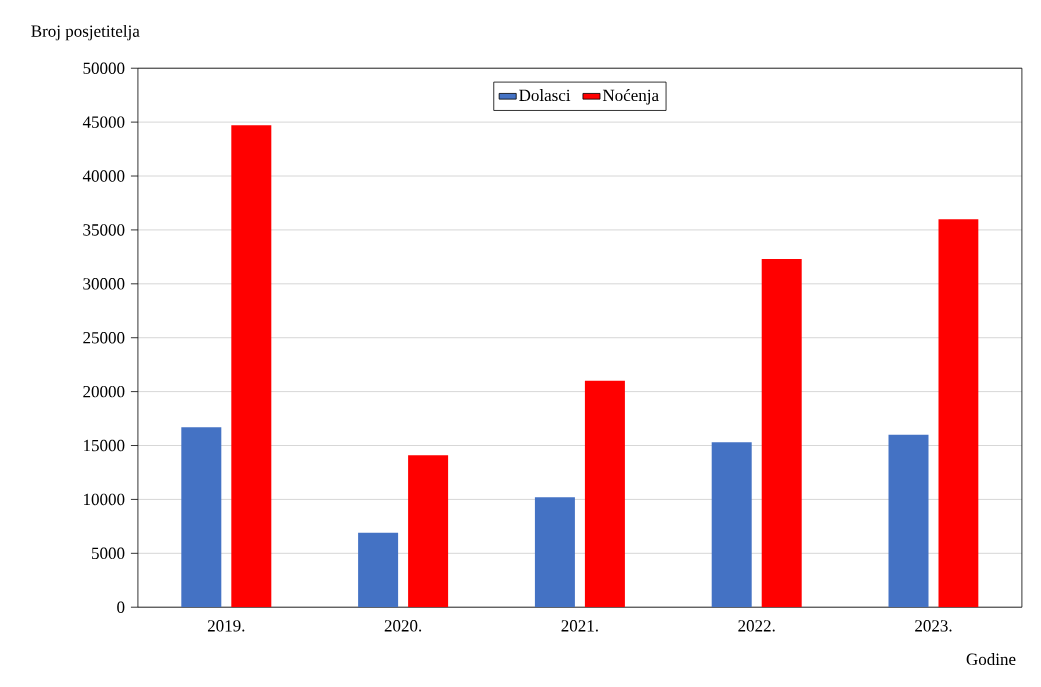 The height and width of the screenshot is (687, 1041). Describe the element at coordinates (104, 230) in the screenshot. I see `y-tick-label: 35000` at that location.